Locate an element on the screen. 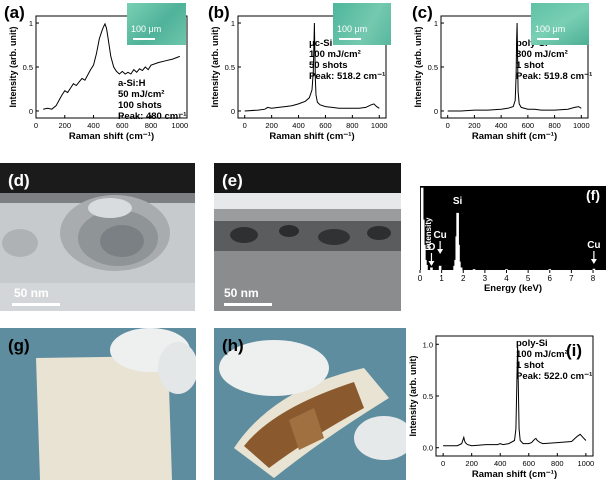 Image resolution: width=609 pixels, height=480 pixels. x-tick-label-c-1: 200 is located at coordinates (474, 125).